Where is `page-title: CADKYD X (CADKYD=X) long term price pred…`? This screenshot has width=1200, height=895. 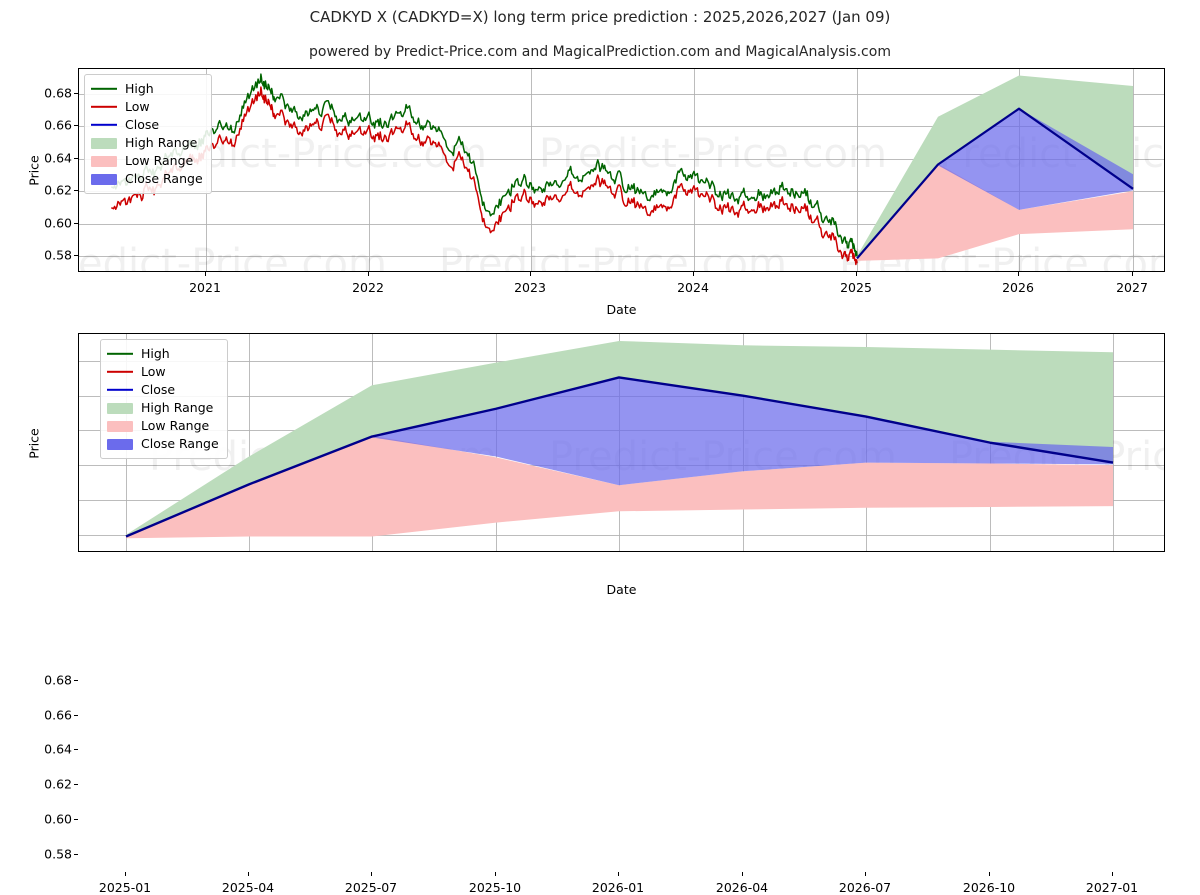 page-title: CADKYD X (CADKYD=X) long term price pred… is located at coordinates (600, 17).